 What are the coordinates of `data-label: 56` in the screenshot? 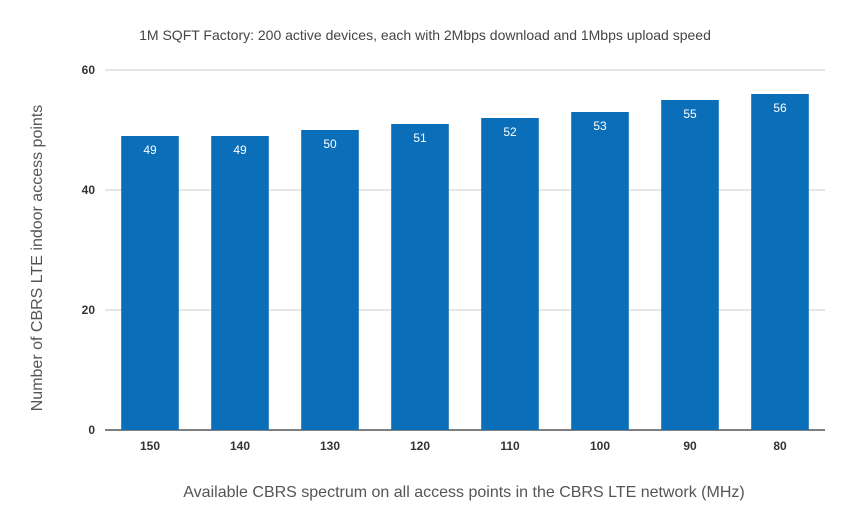 It's located at (780, 108).